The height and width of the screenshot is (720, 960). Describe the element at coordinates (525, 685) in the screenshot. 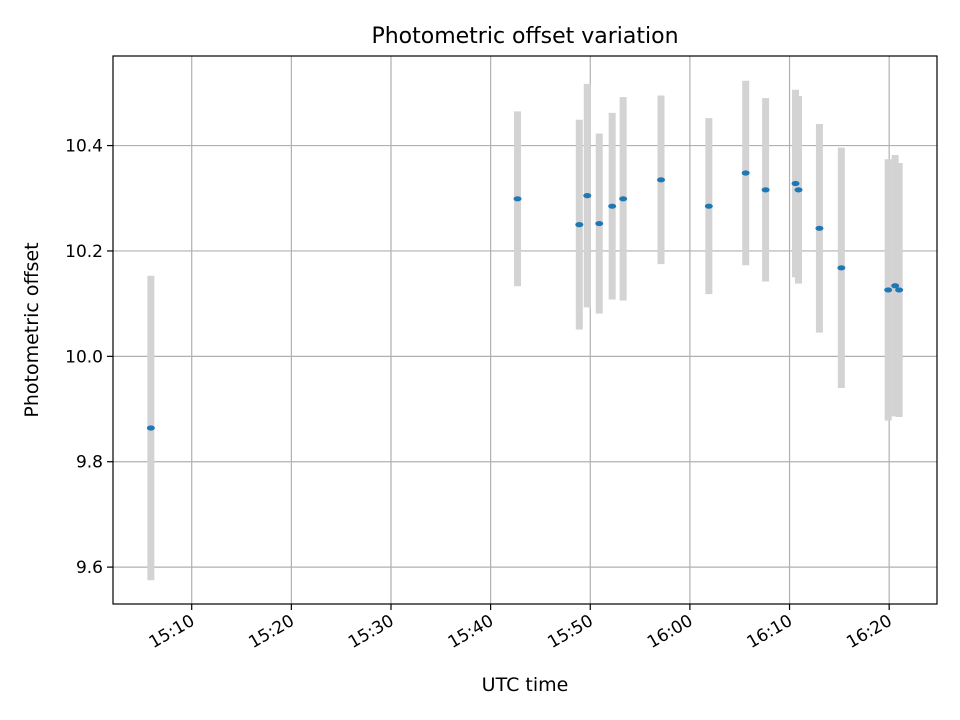

I see `x-axis-label: UTC time` at that location.